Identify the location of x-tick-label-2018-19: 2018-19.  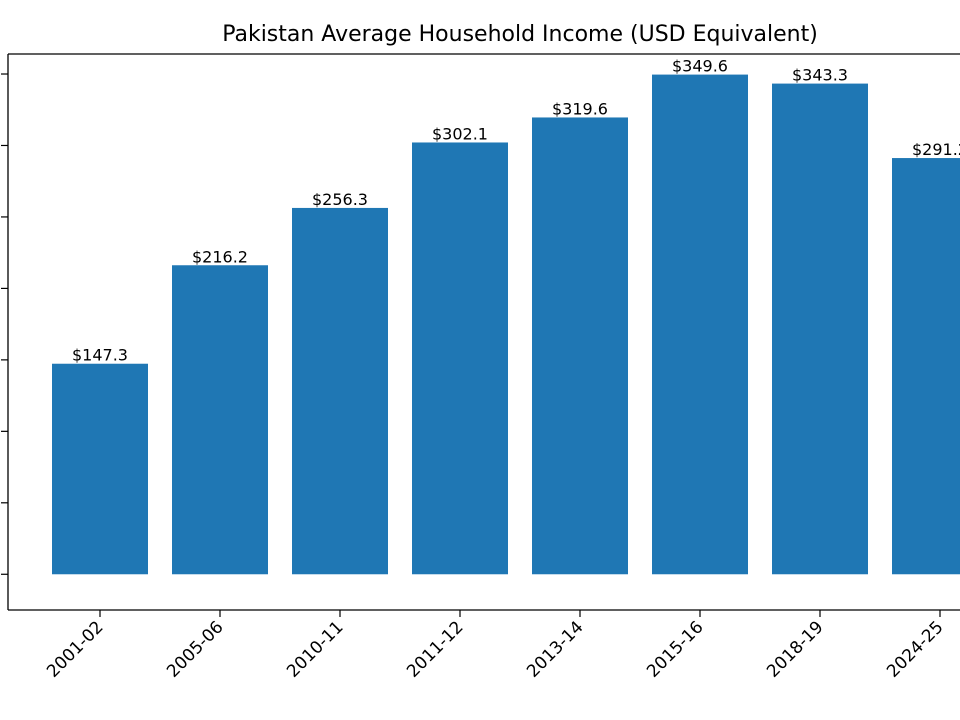
(795, 649).